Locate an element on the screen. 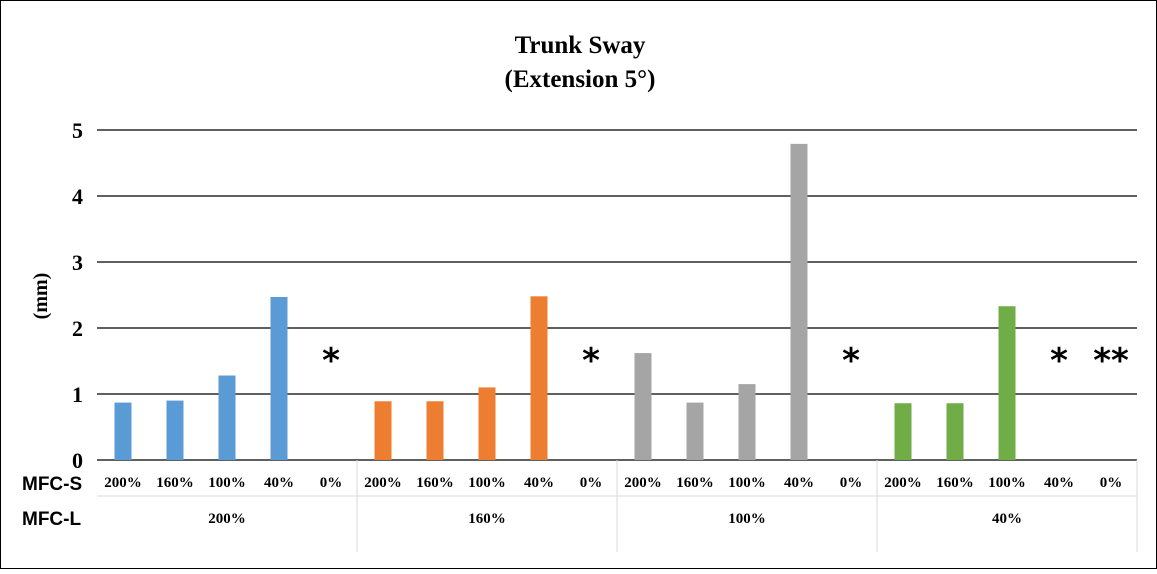 Image resolution: width=1157 pixels, height=574 pixels. mfc-s-row-label: MFC-S is located at coordinates (52, 484).